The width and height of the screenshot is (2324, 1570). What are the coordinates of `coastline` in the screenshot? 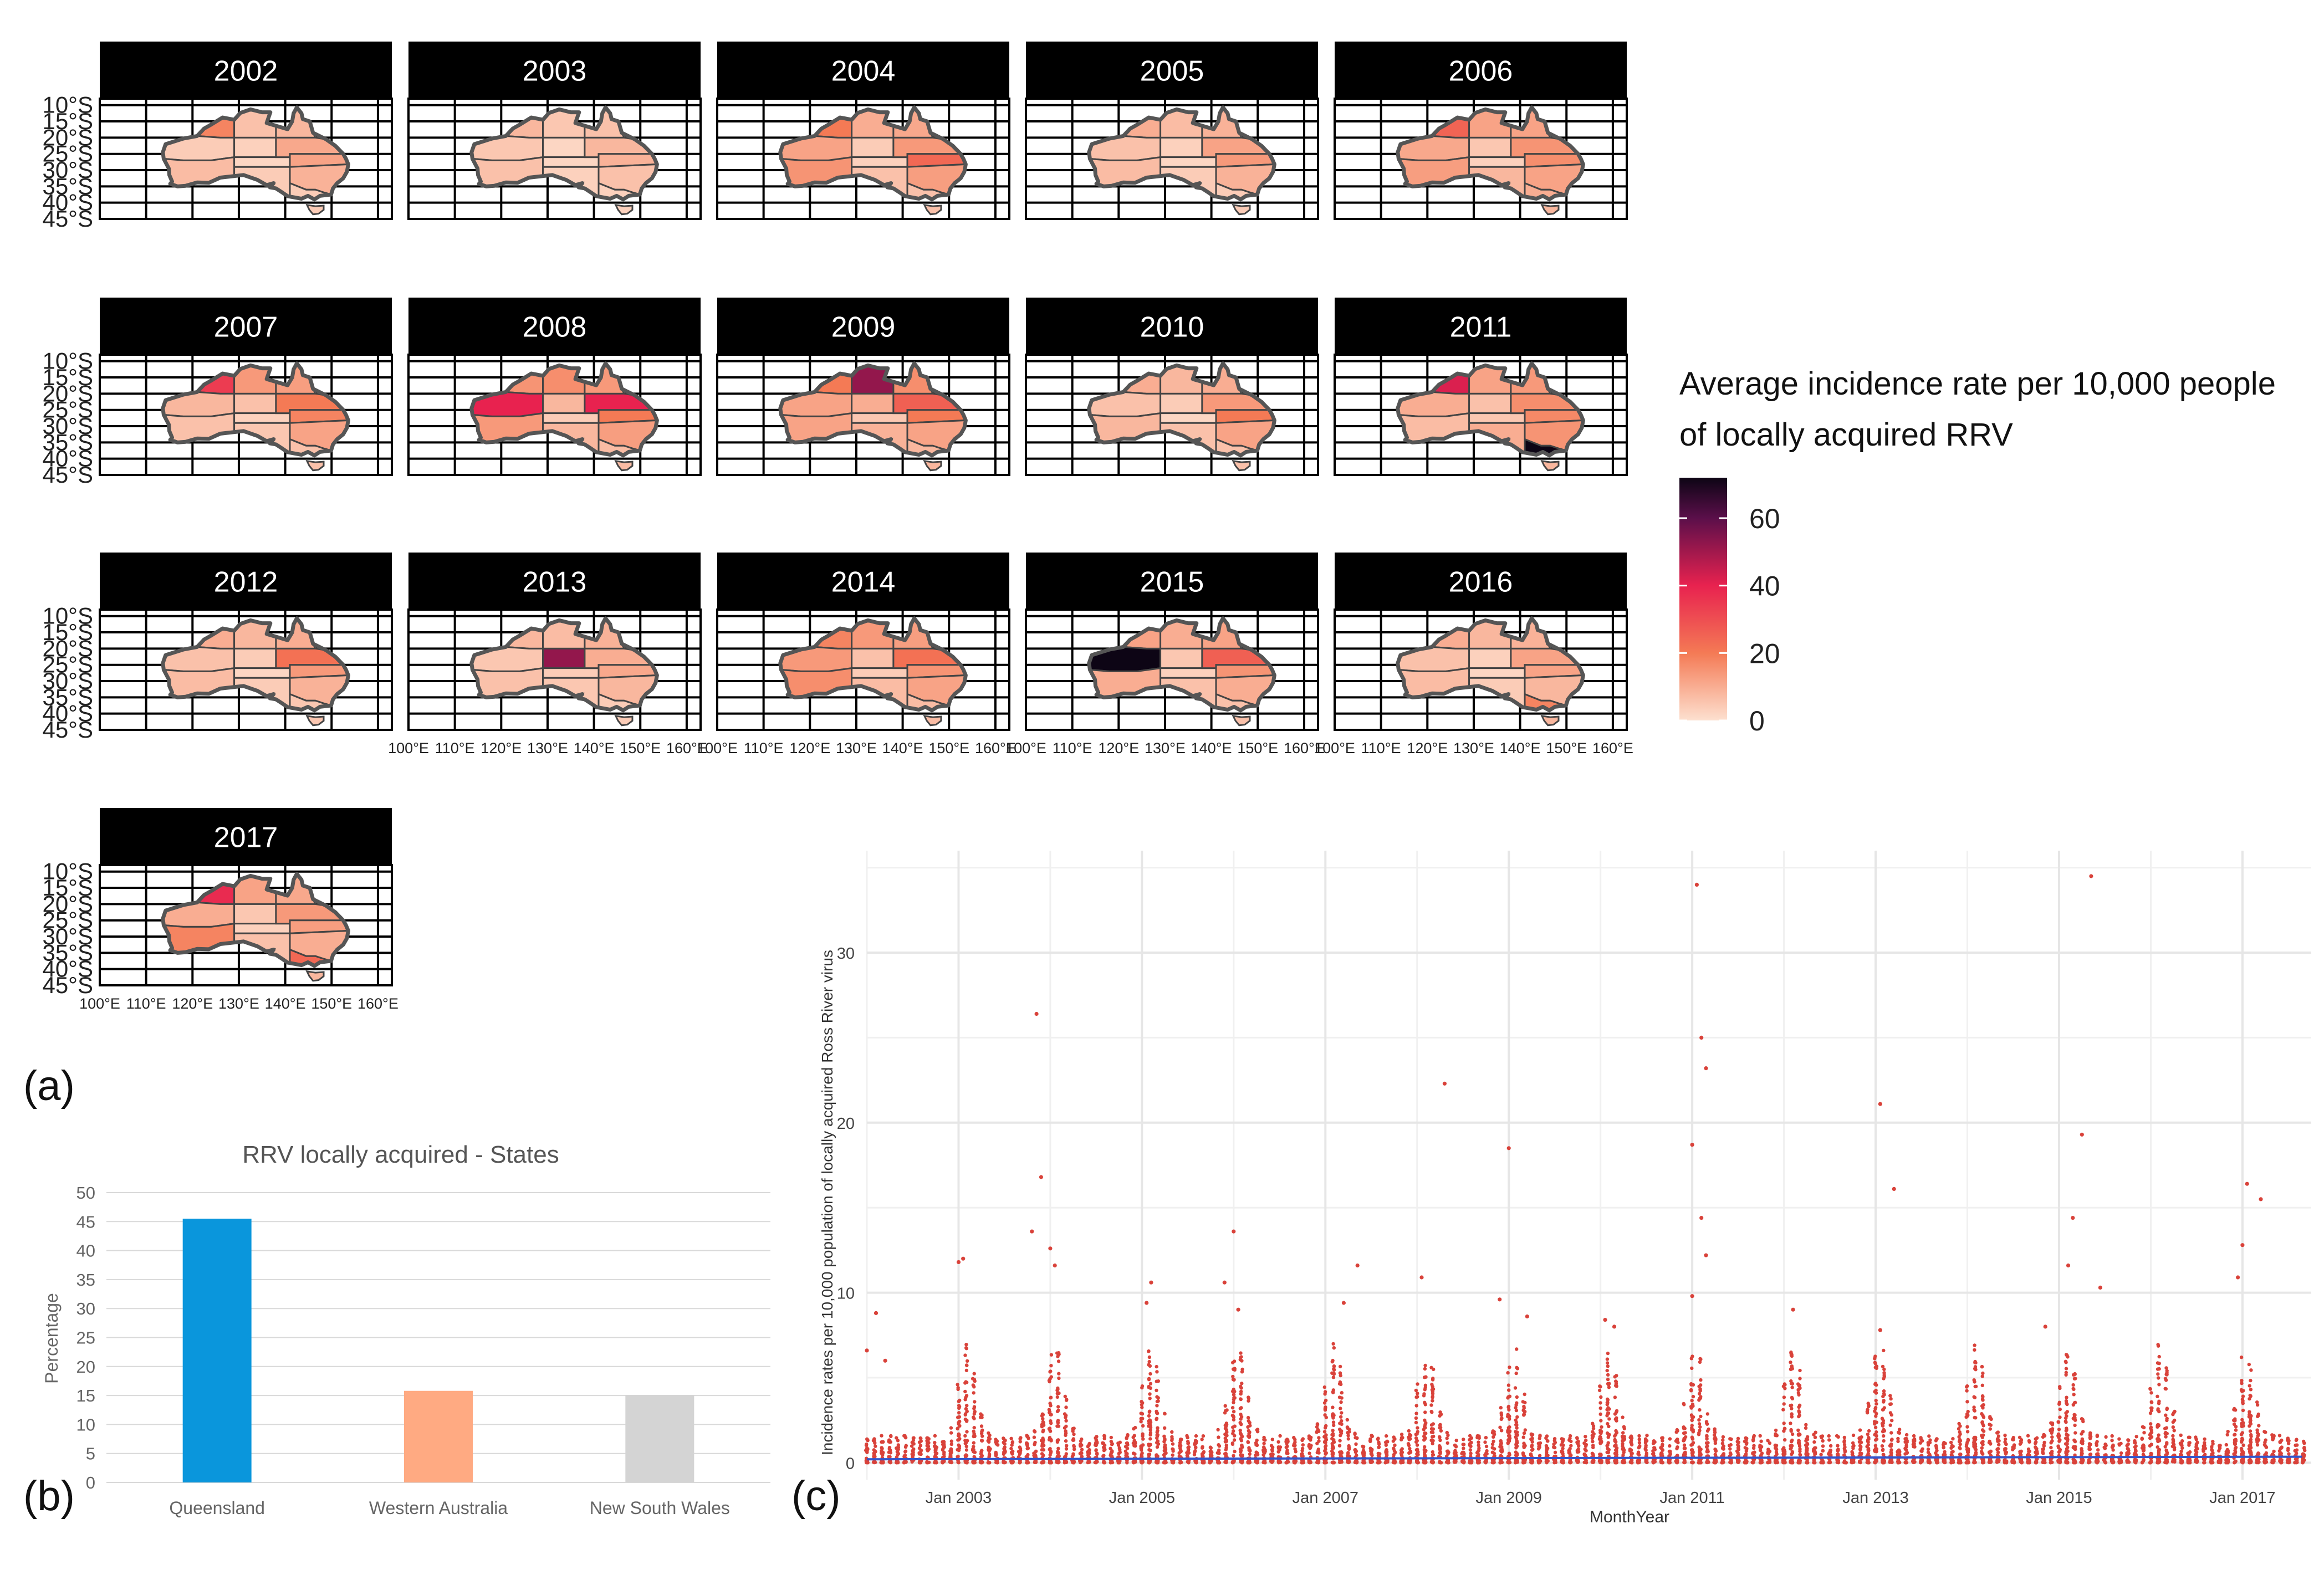 It's located at (1490, 409).